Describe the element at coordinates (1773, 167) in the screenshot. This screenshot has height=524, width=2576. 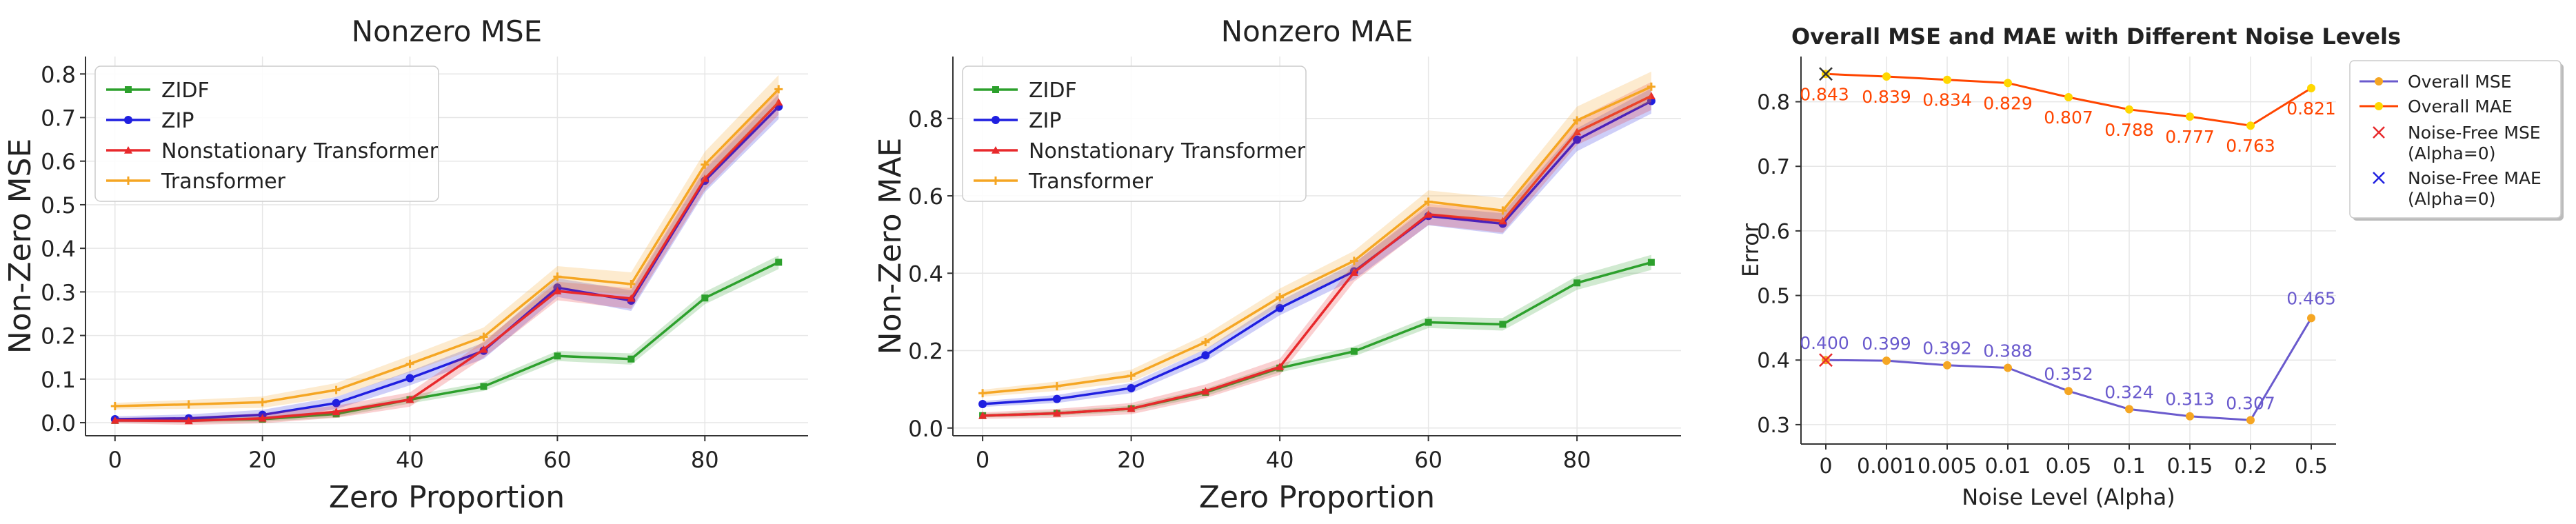
I see `y-tick-label: 0.7` at that location.